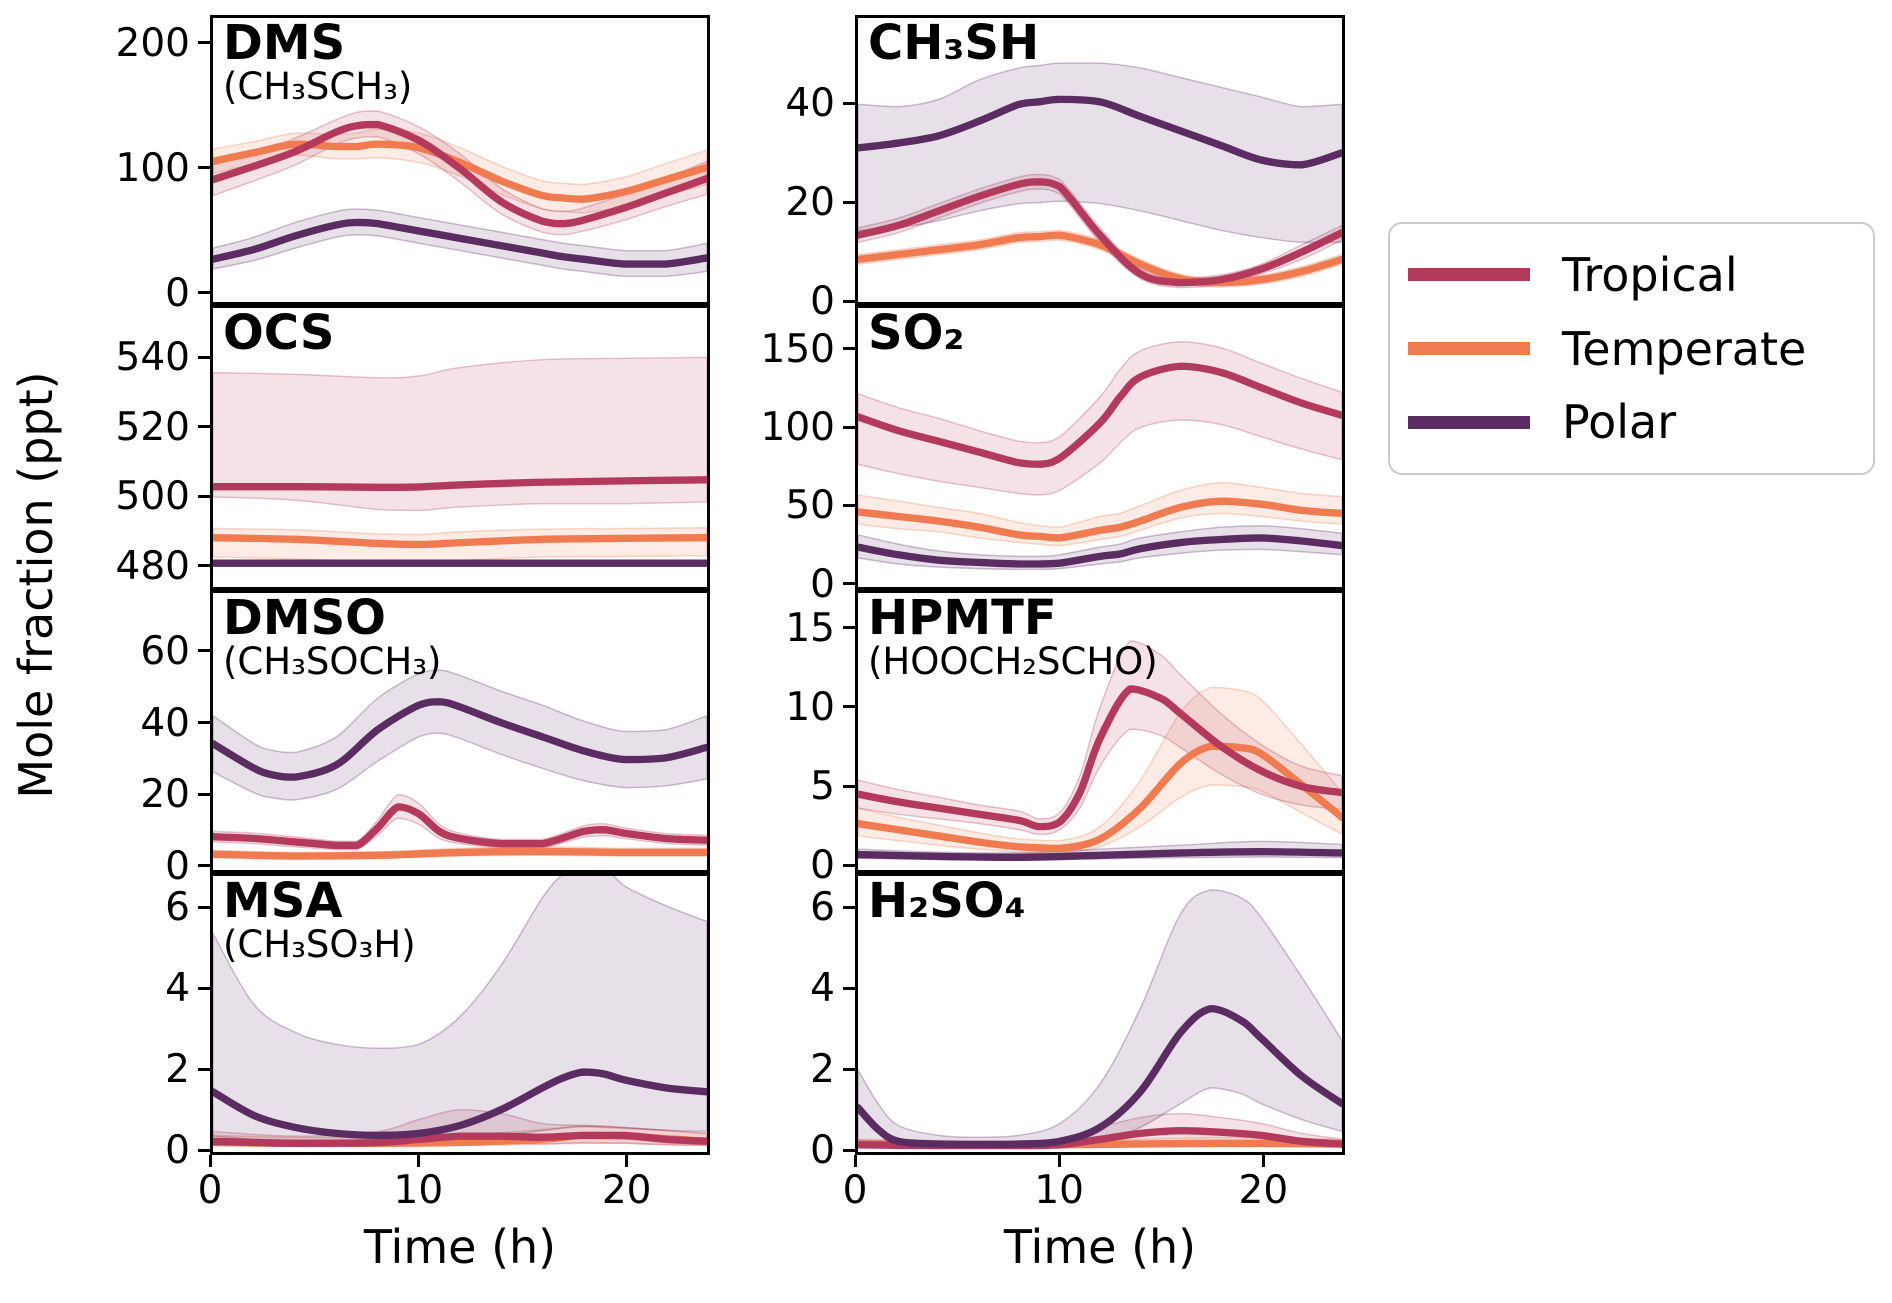 This screenshot has width=1892, height=1303. I want to click on h2so4-polar-line, so click(1100, 1076).